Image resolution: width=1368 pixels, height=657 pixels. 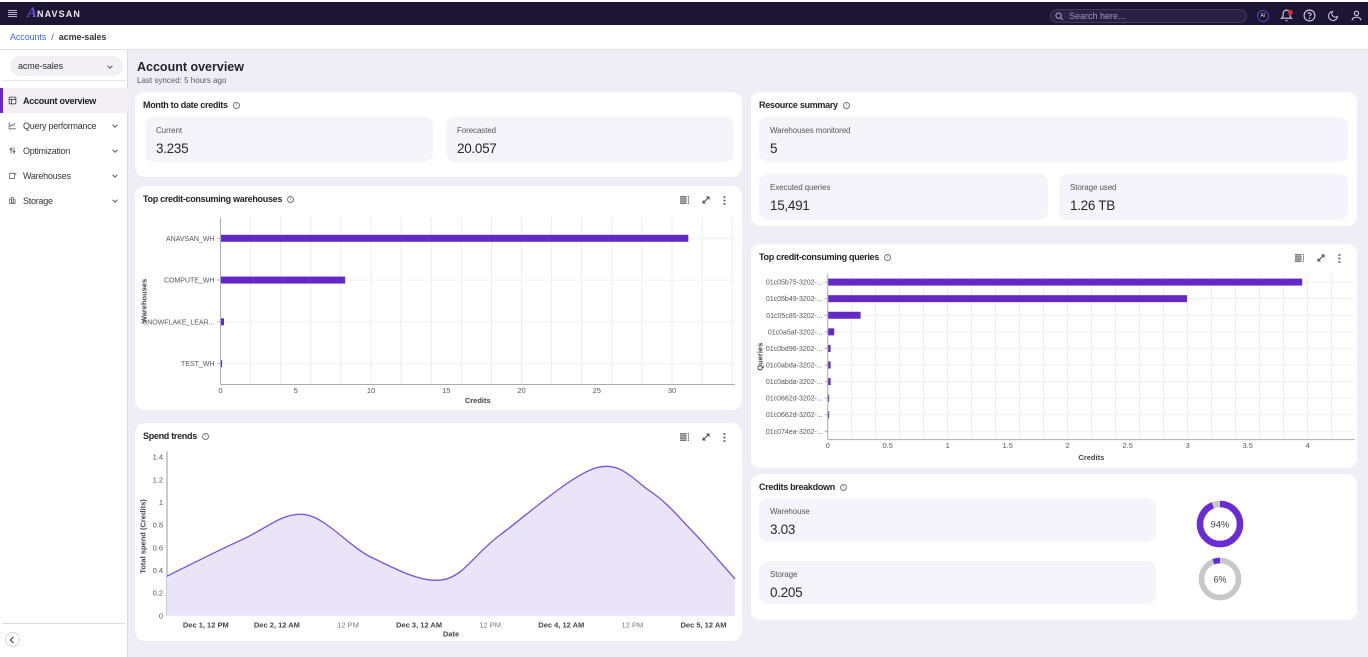 I want to click on svg-text: 0.6, so click(x=158, y=547).